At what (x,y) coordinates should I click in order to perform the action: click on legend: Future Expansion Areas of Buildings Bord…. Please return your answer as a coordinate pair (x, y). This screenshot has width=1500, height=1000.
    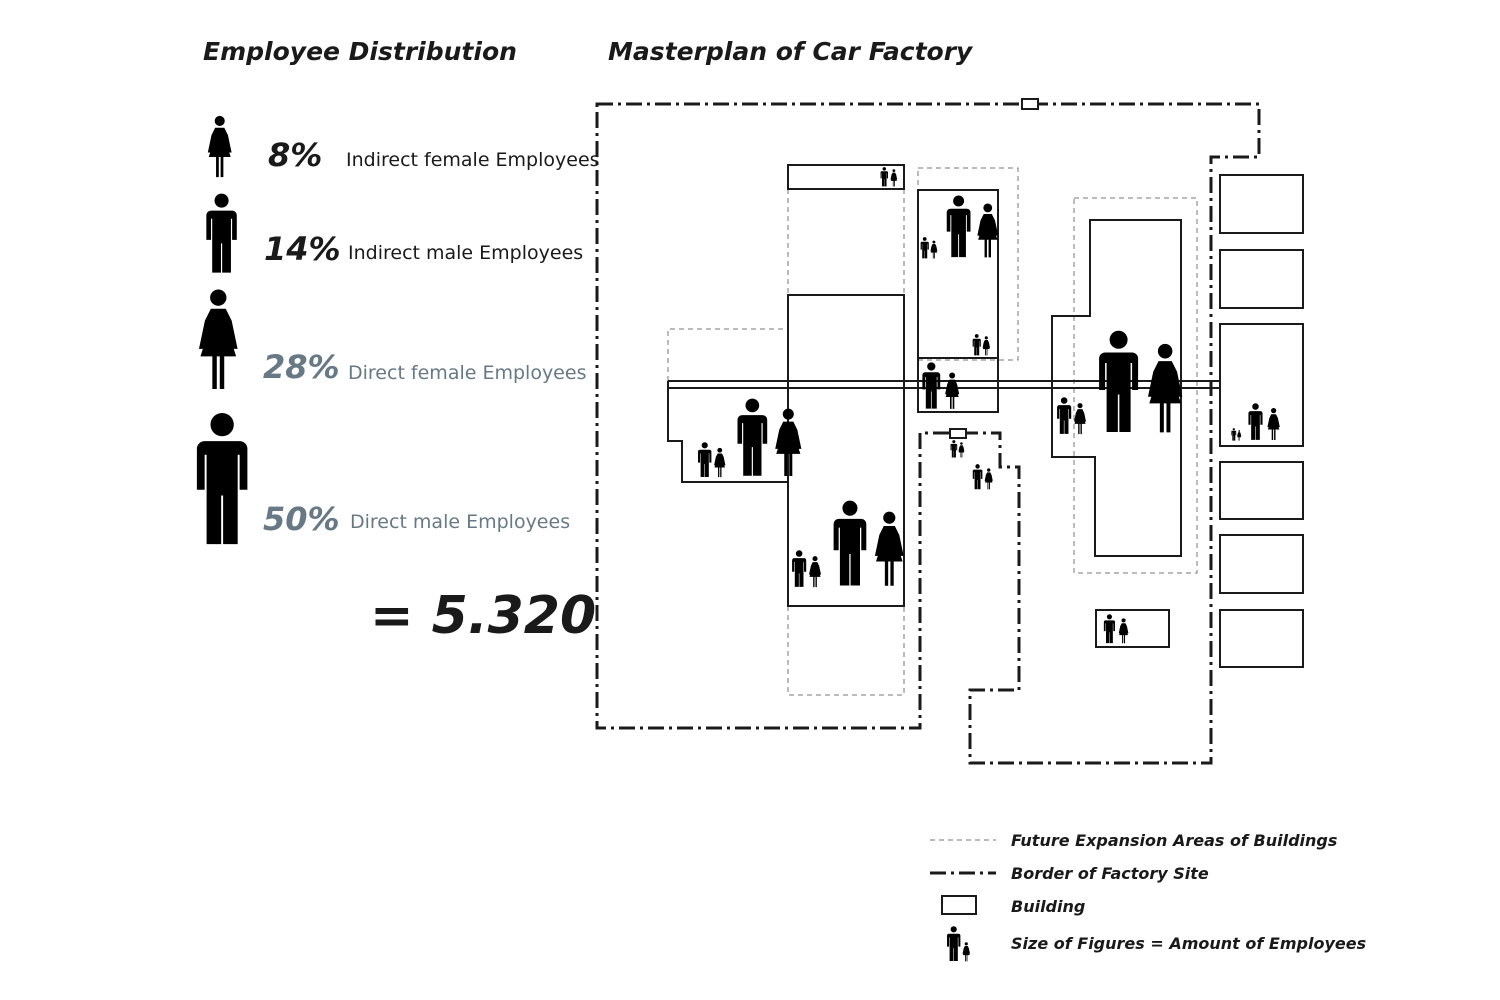
    Looking at the image, I should click on (1148, 892).